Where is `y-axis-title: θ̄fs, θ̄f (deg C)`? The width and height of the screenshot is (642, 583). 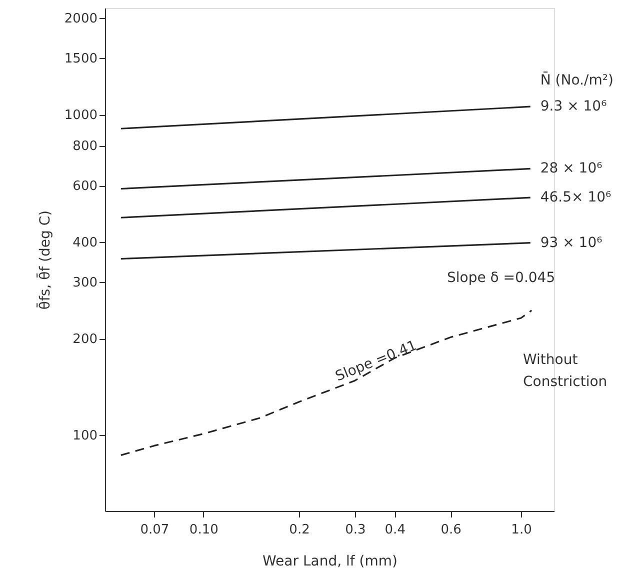
y-axis-title: θ̄fs, θ̄f (deg C) is located at coordinates (45, 260).